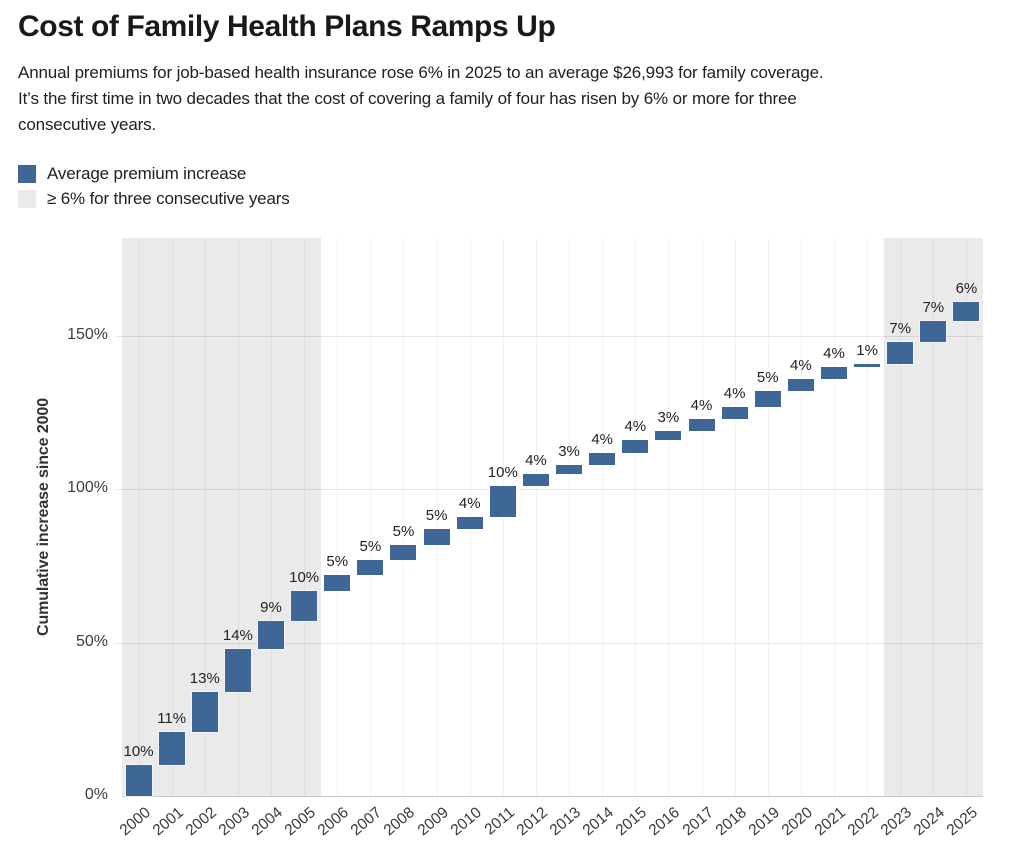 The image size is (1024, 865). Describe the element at coordinates (267, 822) in the screenshot. I see `x-tick-label: 2004` at that location.